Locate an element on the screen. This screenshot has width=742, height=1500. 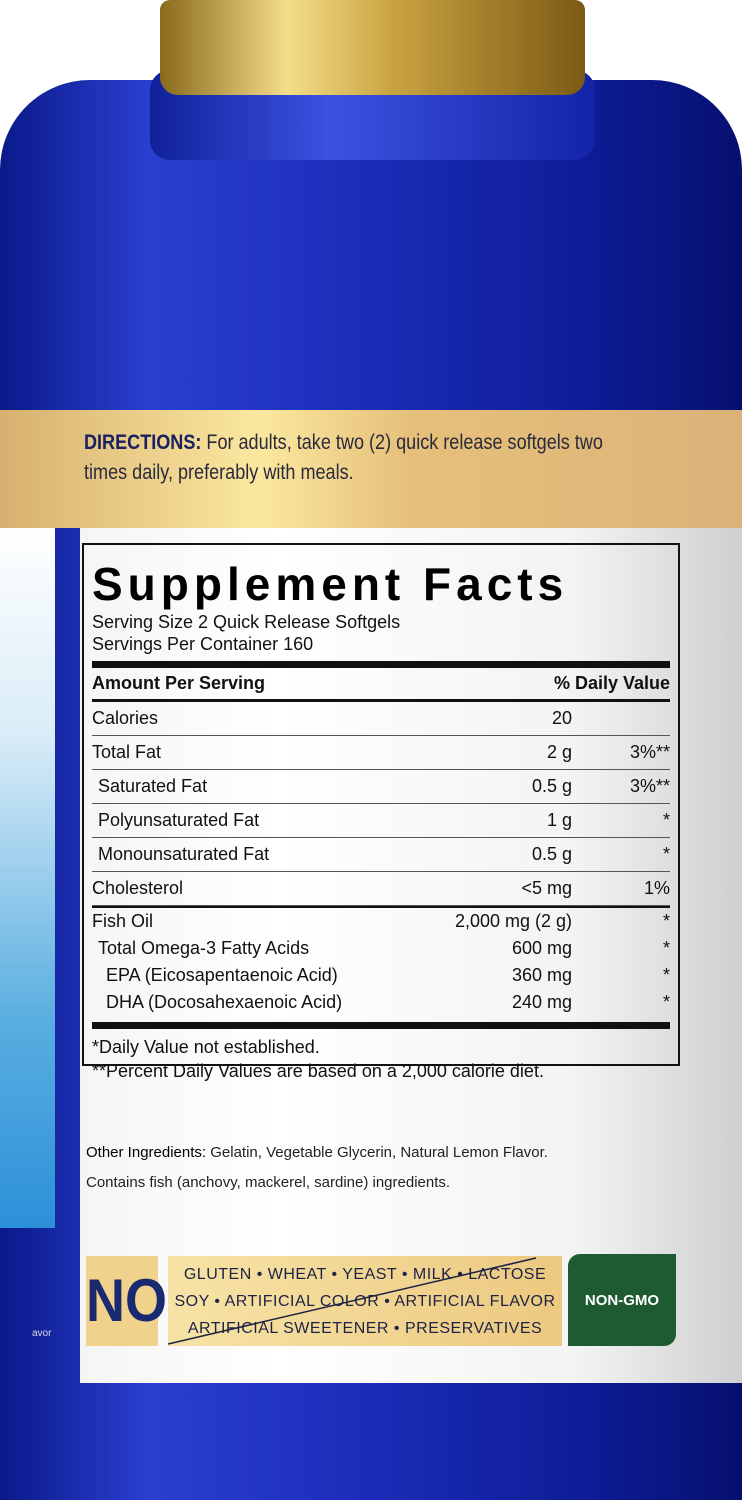
nutrient-name: Total Omega-3 Fatty Acids is located at coordinates (204, 948).